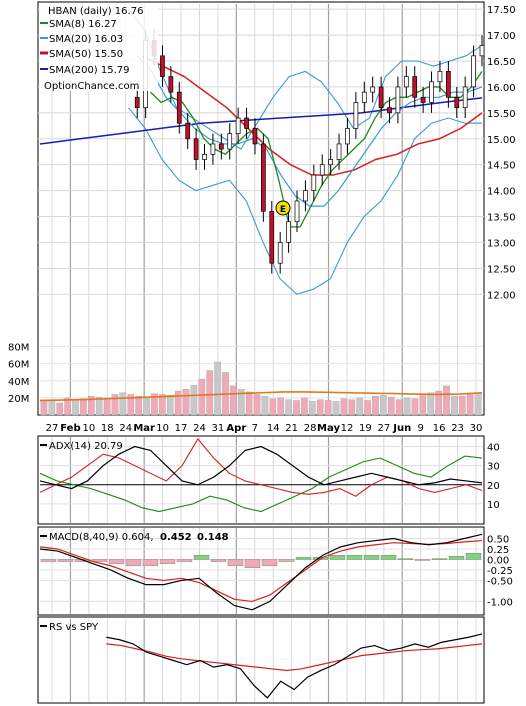 The width and height of the screenshot is (526, 706). I want to click on x-tick-18: 27, so click(383, 428).